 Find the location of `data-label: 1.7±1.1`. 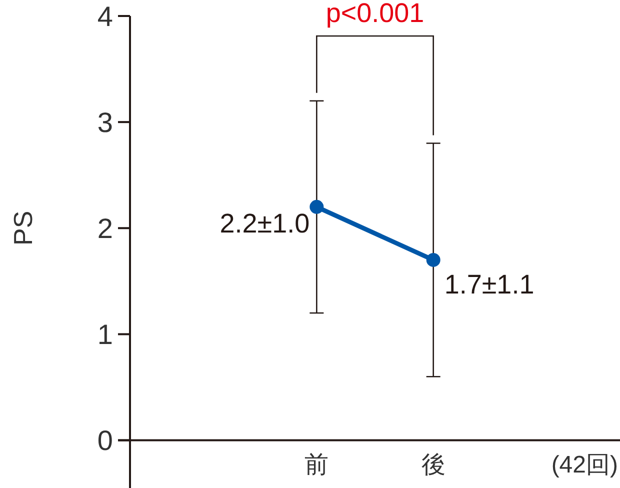

data-label: 1.7±1.1 is located at coordinates (489, 284).